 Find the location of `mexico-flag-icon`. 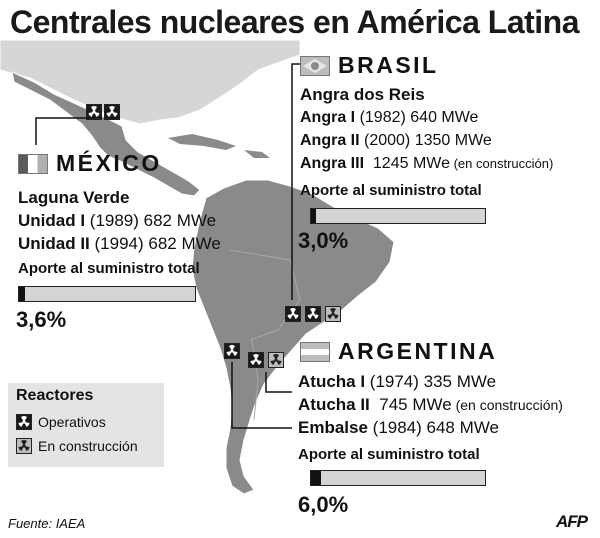

mexico-flag-icon is located at coordinates (33, 164).